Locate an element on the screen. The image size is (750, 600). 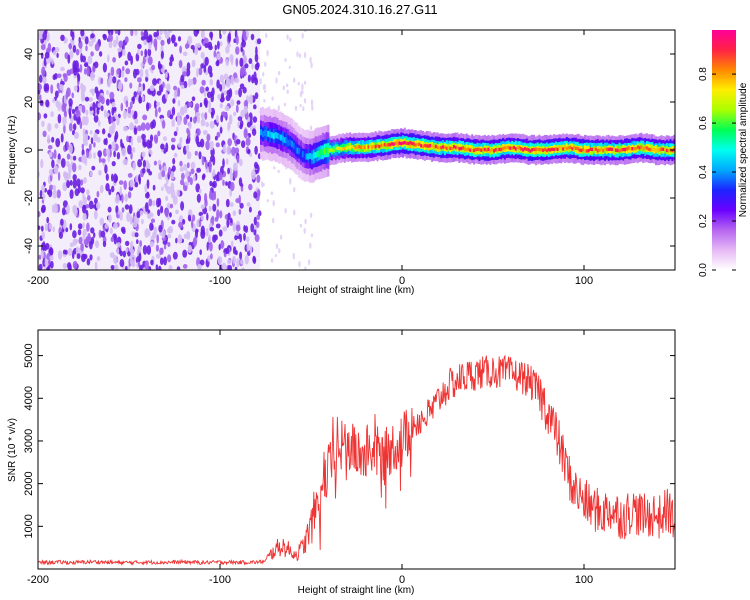
snr-y-axis-label: SNR (10 * v/v) is located at coordinates (12, 450).